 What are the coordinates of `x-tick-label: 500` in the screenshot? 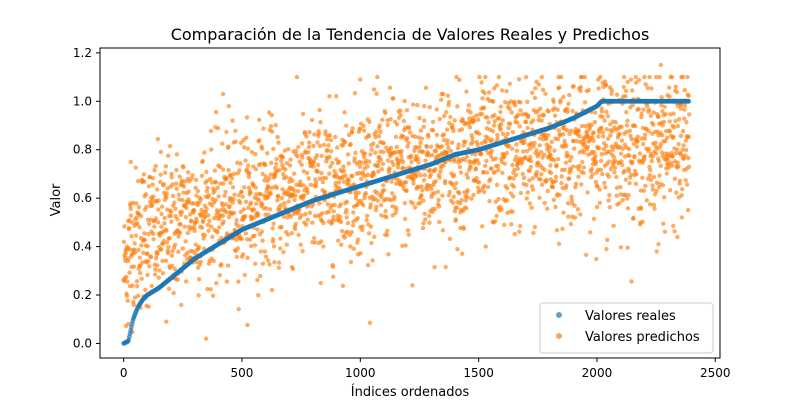 It's located at (242, 373).